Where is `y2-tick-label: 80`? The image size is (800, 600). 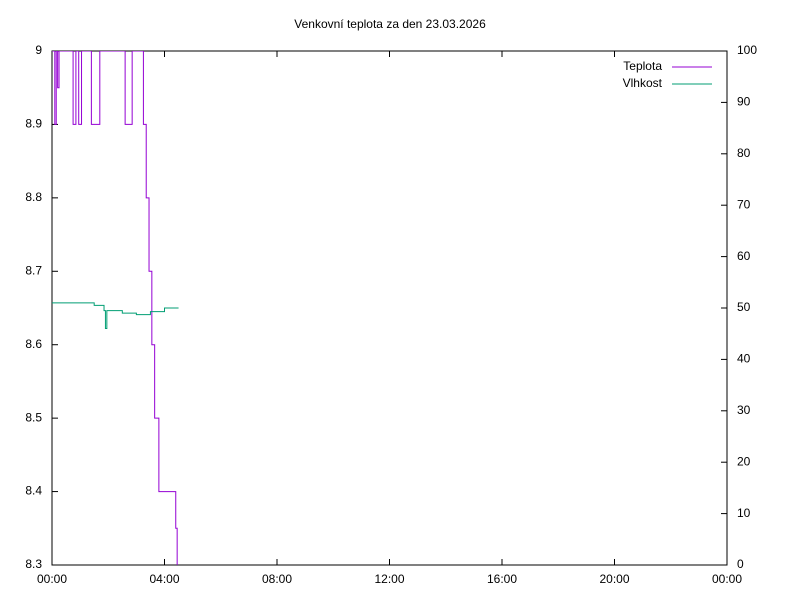
y2-tick-label: 80 is located at coordinates (744, 153).